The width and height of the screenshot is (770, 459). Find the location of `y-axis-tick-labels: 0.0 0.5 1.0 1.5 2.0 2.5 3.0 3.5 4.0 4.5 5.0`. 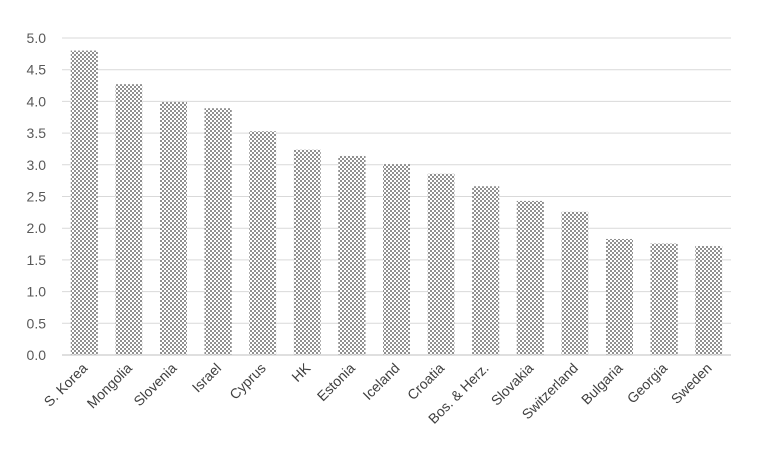

y-axis-tick-labels: 0.0 0.5 1.0 1.5 2.0 2.5 3.0 3.5 4.0 4.5 5.0 is located at coordinates (37, 196).